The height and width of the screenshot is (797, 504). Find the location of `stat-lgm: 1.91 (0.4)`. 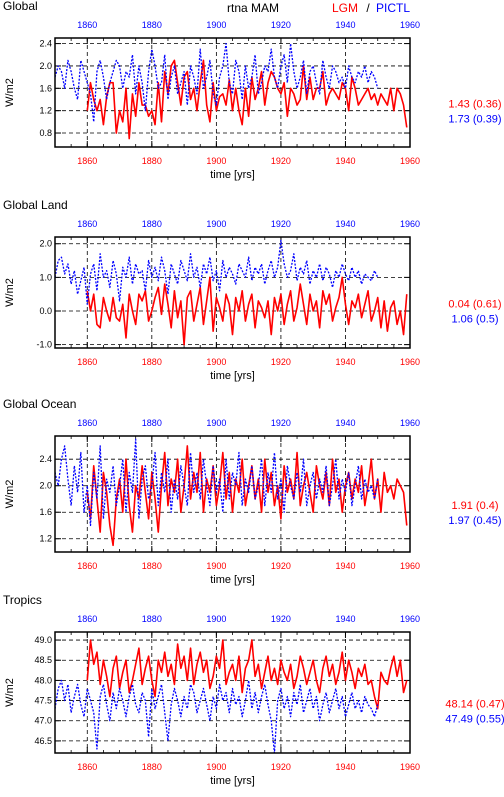

stat-lgm: 1.91 (0.4) is located at coordinates (474, 506).